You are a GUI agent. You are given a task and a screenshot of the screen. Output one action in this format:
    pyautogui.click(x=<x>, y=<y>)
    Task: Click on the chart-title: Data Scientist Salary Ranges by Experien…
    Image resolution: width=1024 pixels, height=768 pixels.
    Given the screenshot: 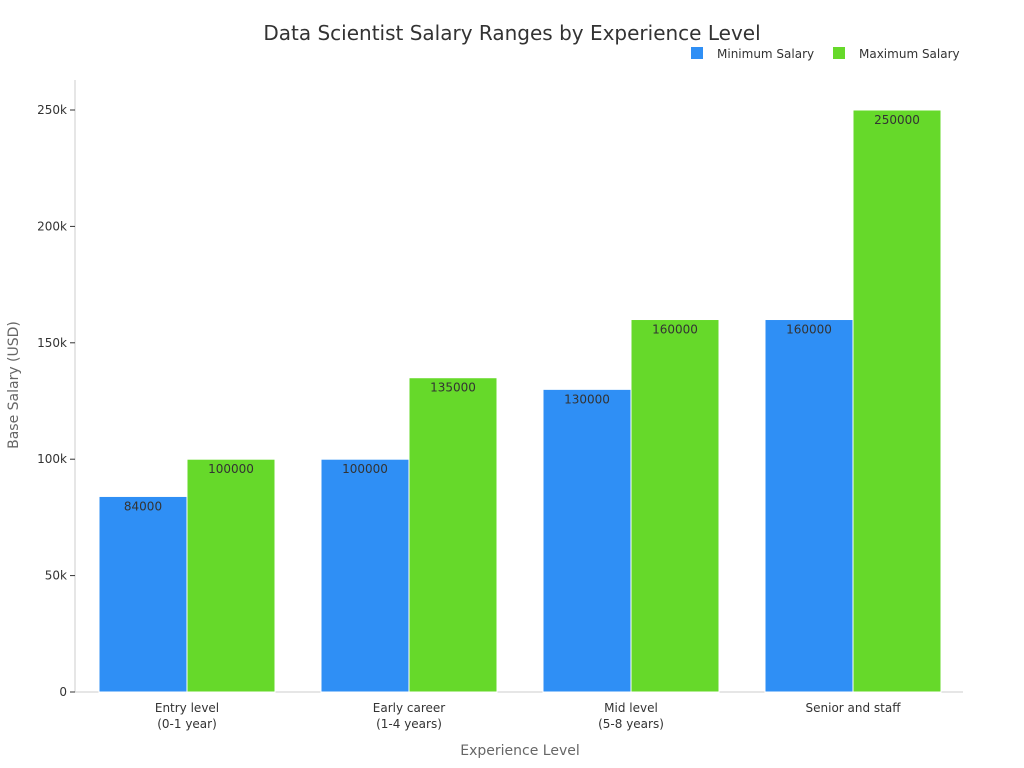 What is the action you would take?
    pyautogui.click(x=511, y=33)
    